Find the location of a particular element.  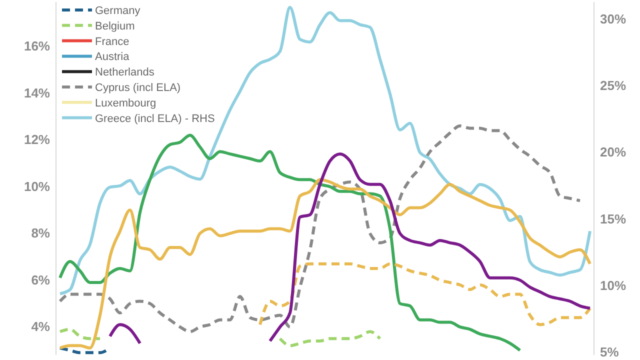

legend-label: Luxembourg is located at coordinates (125, 103).